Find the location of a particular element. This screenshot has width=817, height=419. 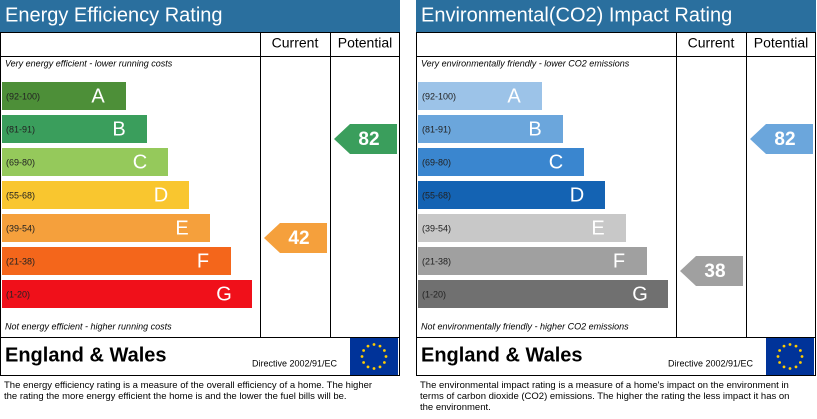

current-value: 38 is located at coordinates (714, 271).